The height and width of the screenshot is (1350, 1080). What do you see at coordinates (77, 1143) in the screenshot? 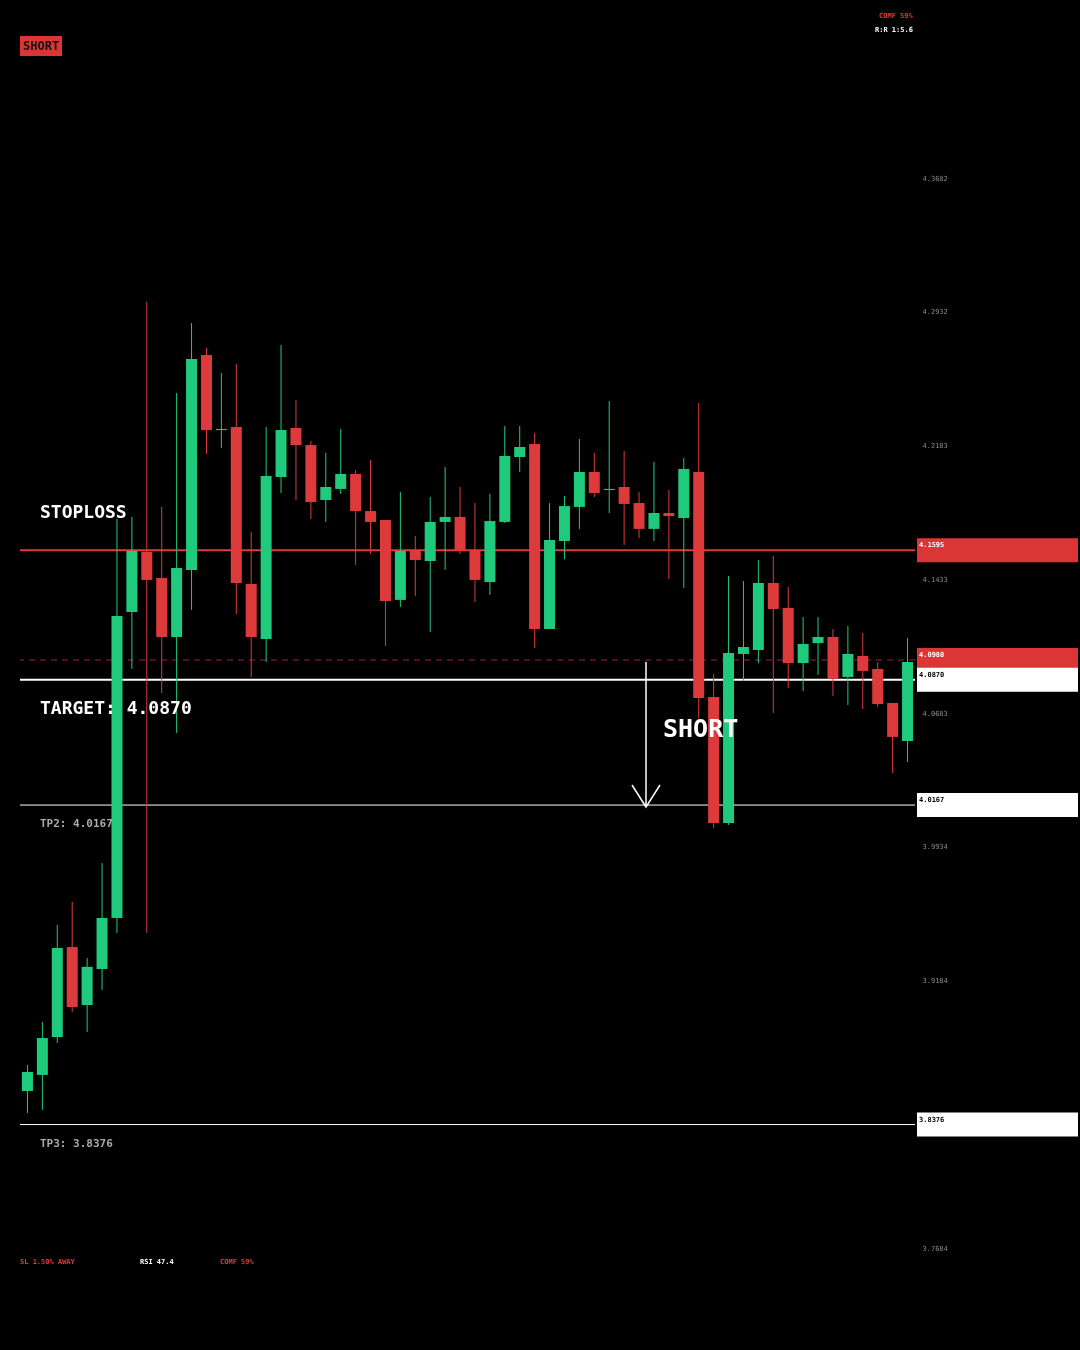
I see `ref-line-label: TP3: 3.8376` at bounding box center [77, 1143].